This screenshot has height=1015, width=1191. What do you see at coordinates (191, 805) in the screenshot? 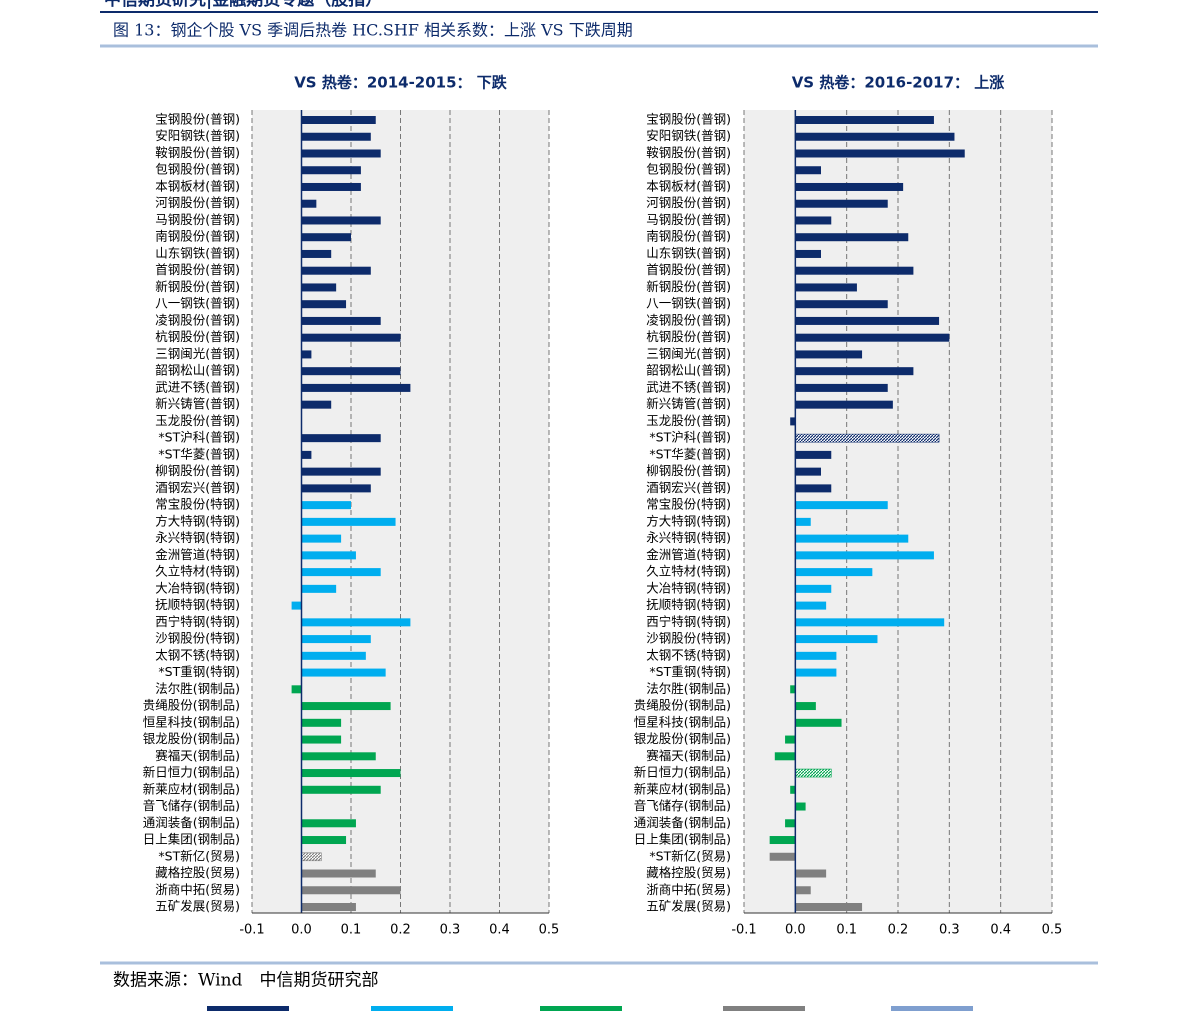
I see `y-tick-label: 音飞储存(钢制品)` at bounding box center [191, 805].